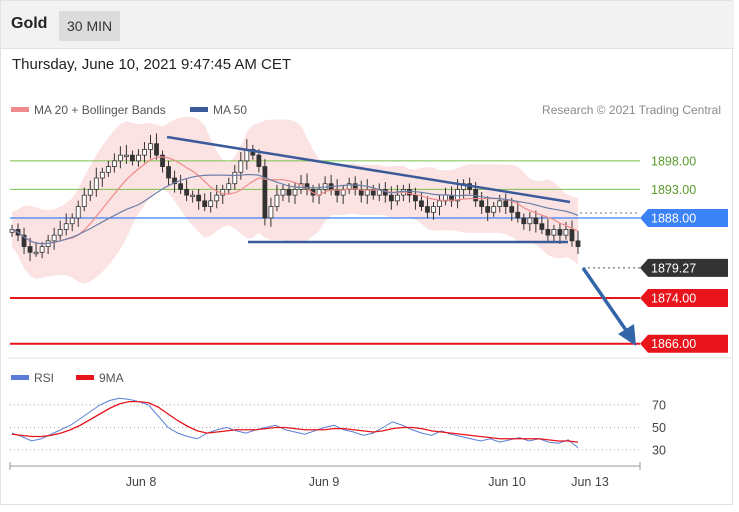  I want to click on rsi-tick-label-30: 30, so click(659, 451).